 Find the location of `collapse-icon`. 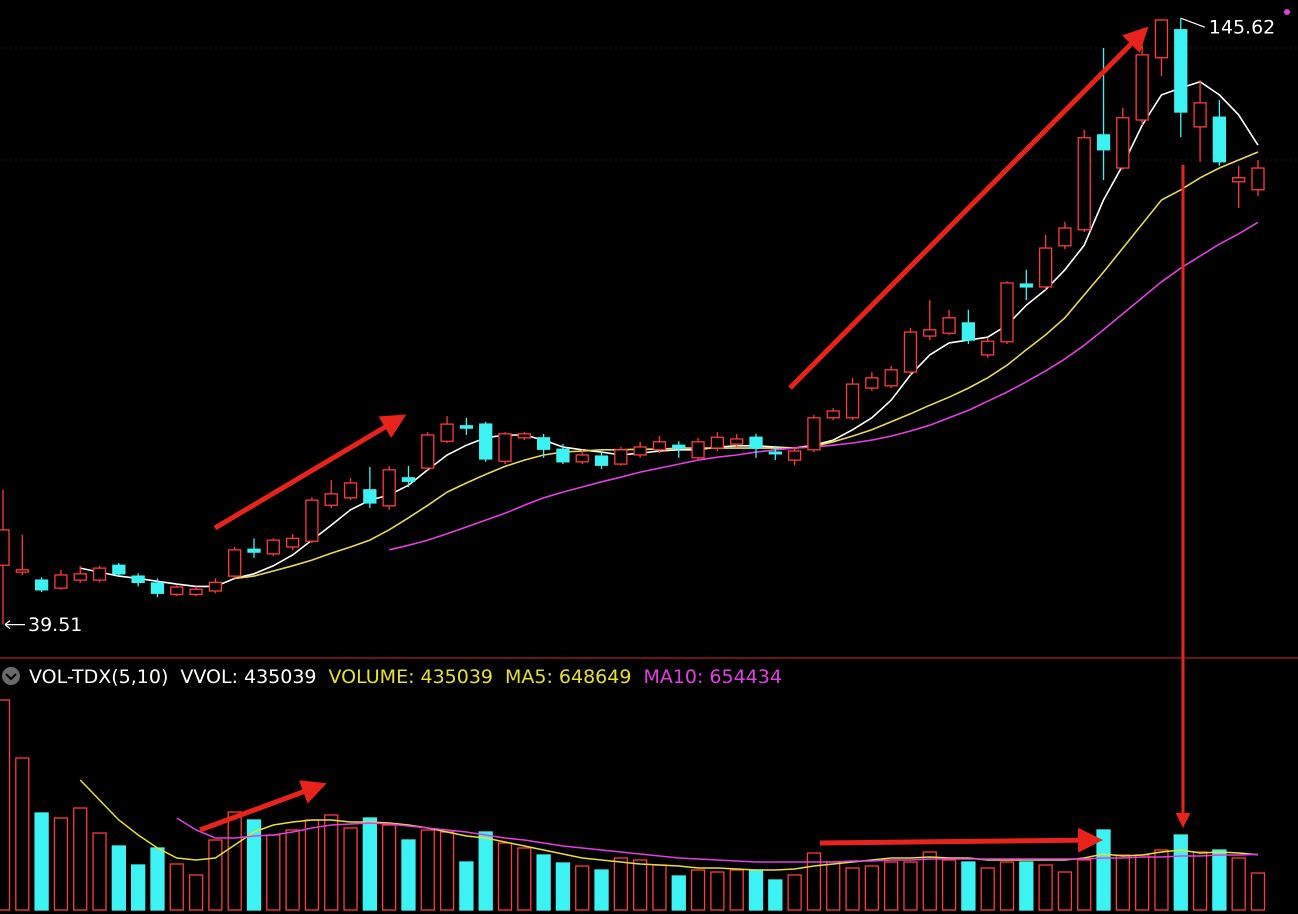

collapse-icon is located at coordinates (11, 676).